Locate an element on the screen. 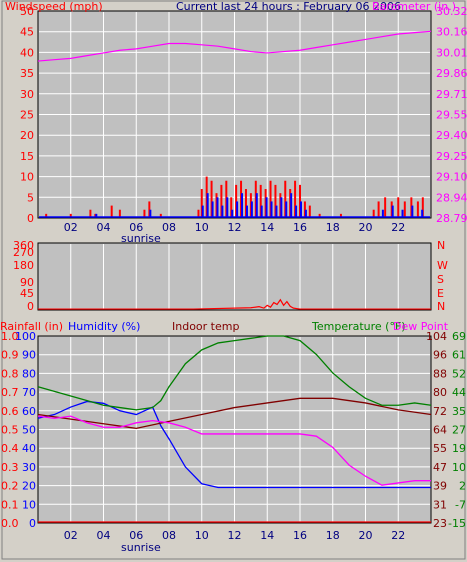  temp-y-tick-label: 72 is located at coordinates (440, 411).